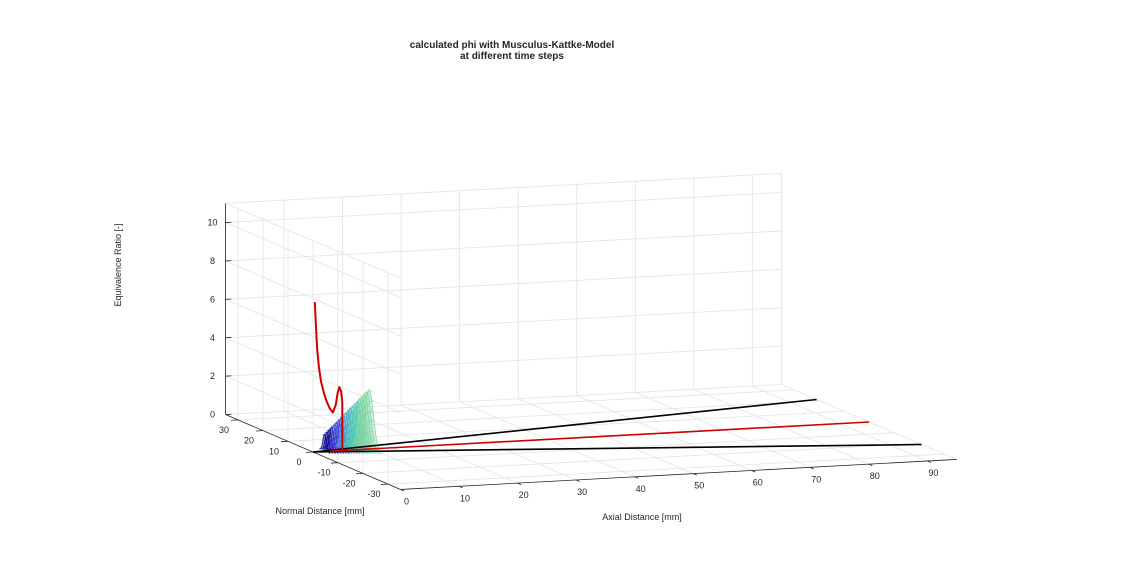 The width and height of the screenshot is (1140, 570). I want to click on x-axis-line, so click(678, 474).